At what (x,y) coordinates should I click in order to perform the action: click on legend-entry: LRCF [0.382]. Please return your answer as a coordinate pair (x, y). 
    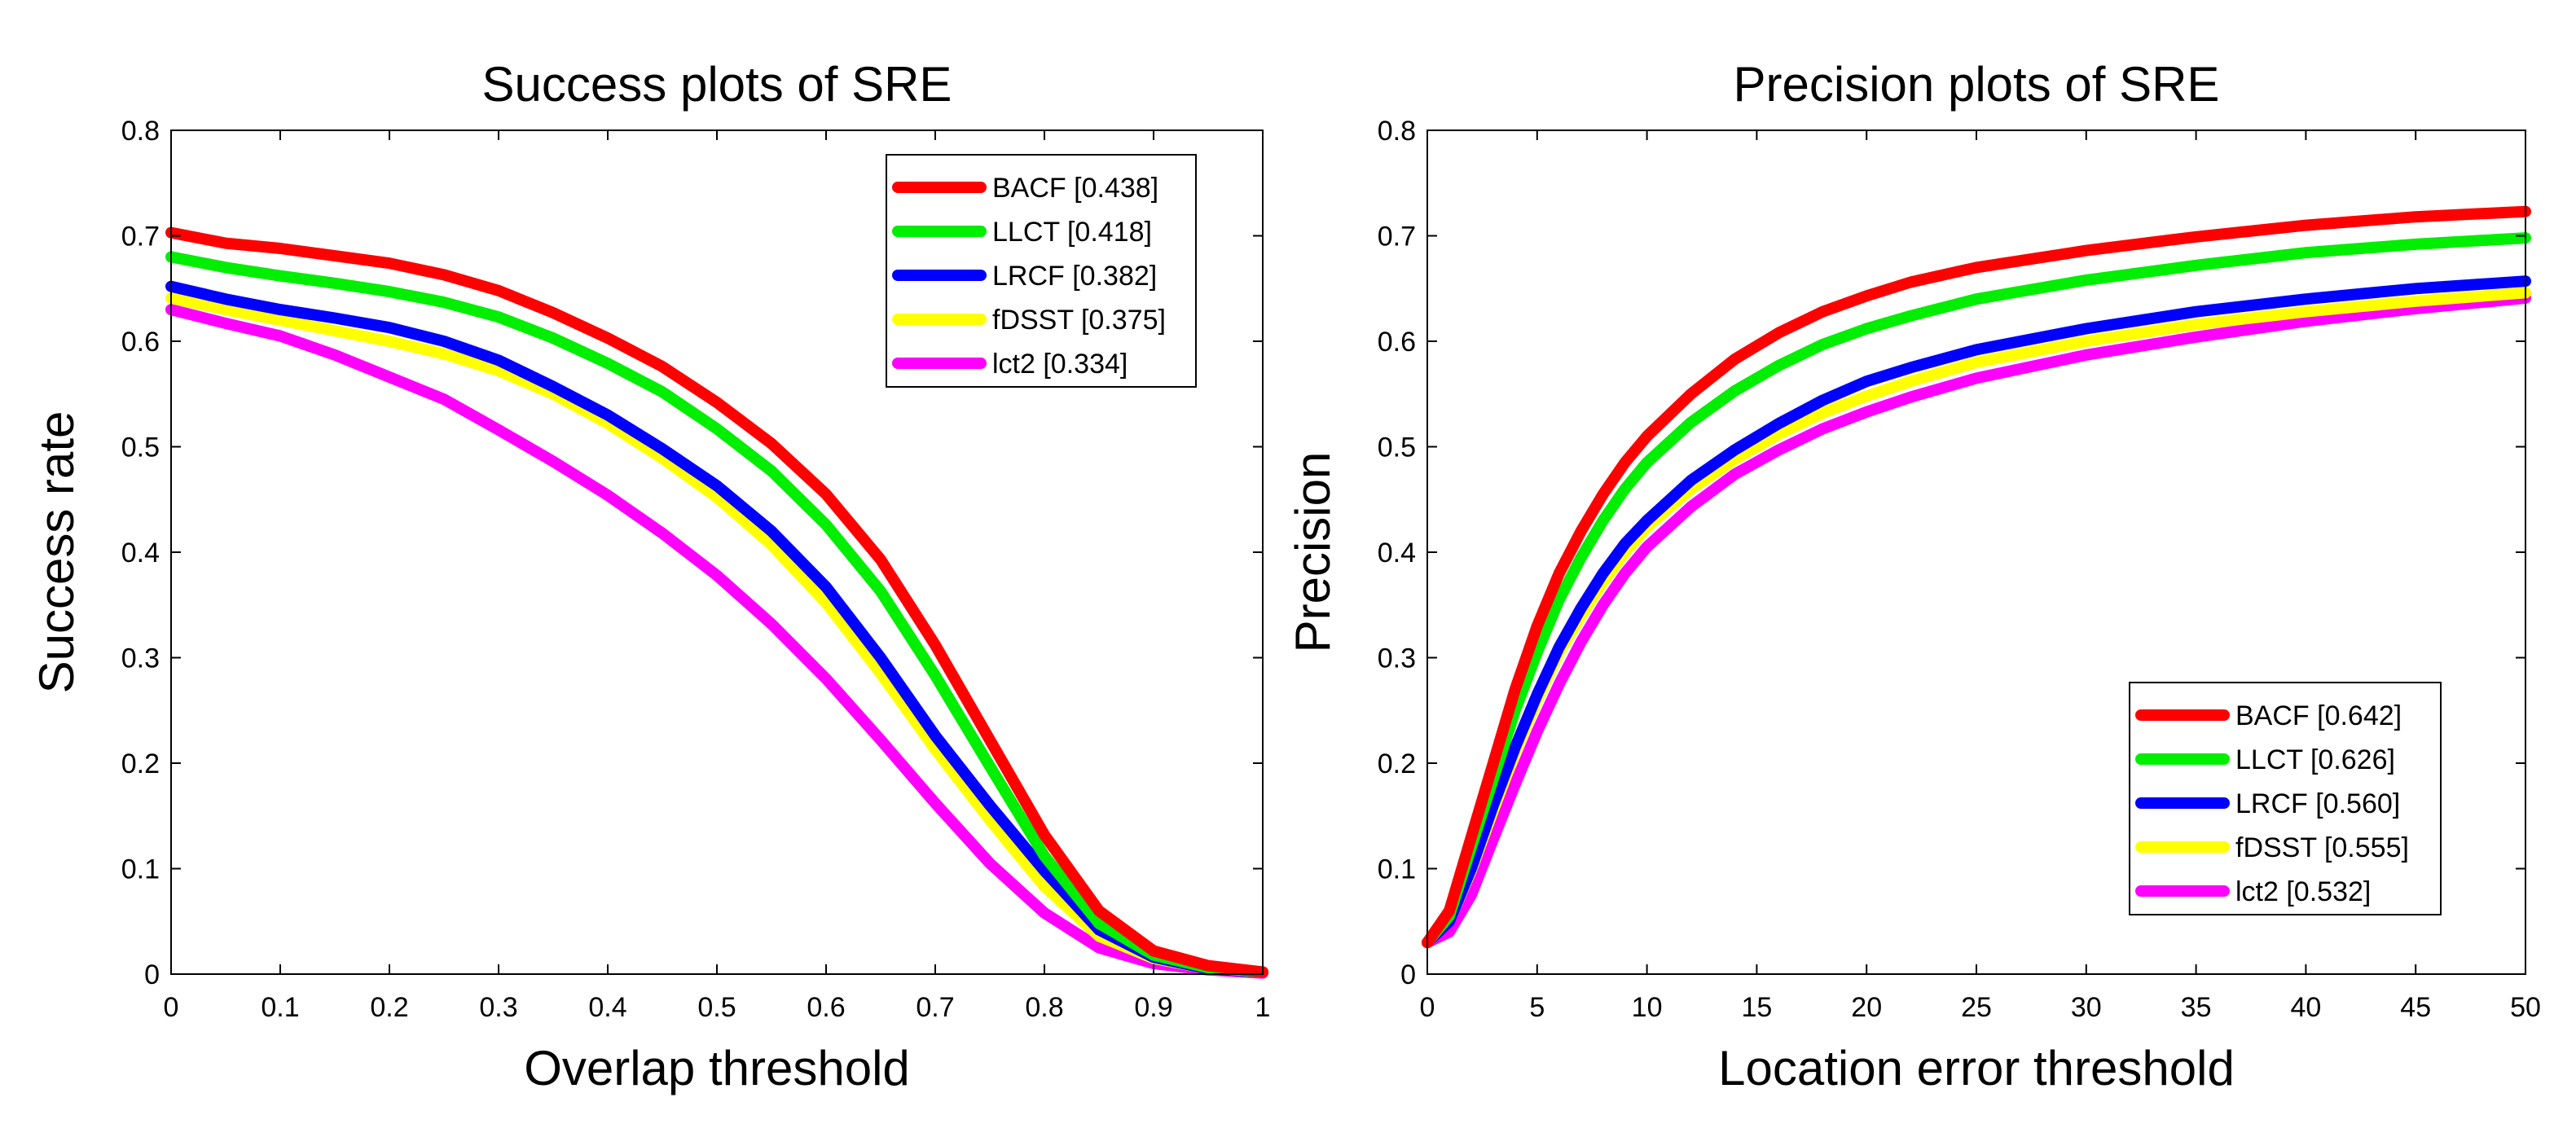
    Looking at the image, I should click on (1074, 276).